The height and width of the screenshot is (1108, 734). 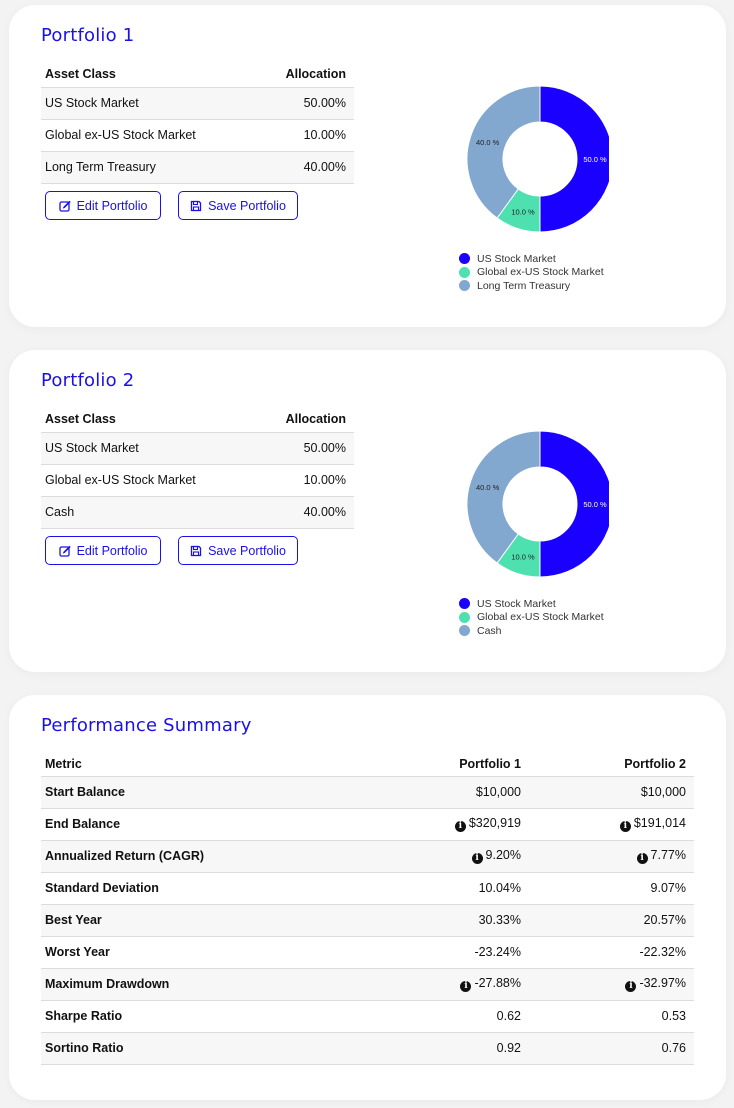 What do you see at coordinates (84, 1048) in the screenshot?
I see `metric-name: Sortino Ratio` at bounding box center [84, 1048].